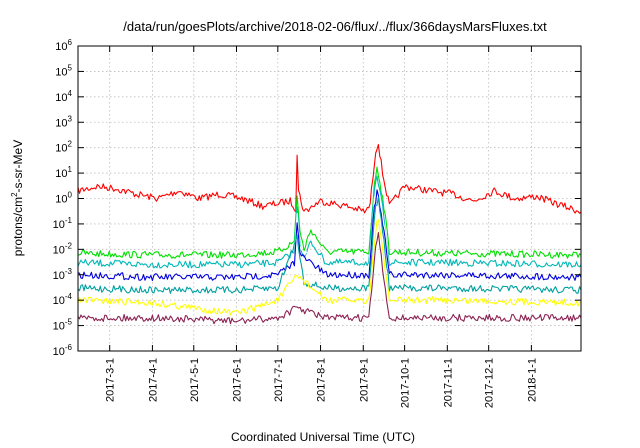  Describe the element at coordinates (490, 383) in the screenshot. I see `x-tick-label: 2017-12-1` at that location.